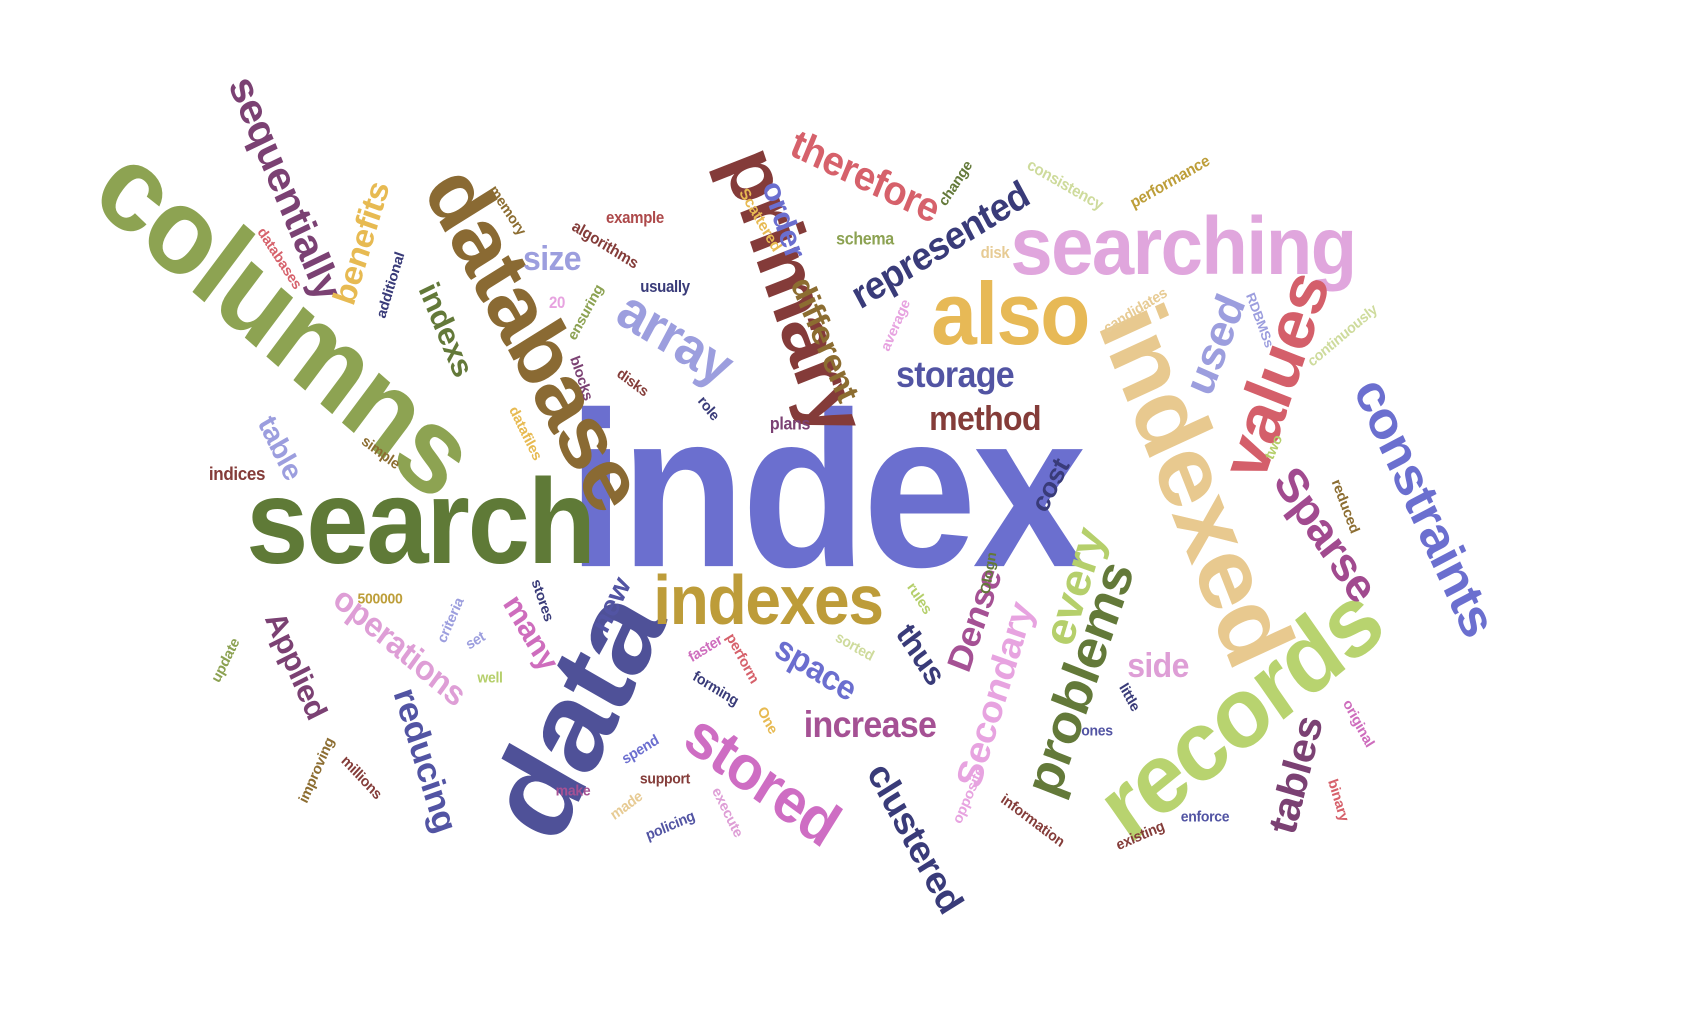 The width and height of the screenshot is (1694, 1030). What do you see at coordinates (1183, 246) in the screenshot?
I see `word: searching` at bounding box center [1183, 246].